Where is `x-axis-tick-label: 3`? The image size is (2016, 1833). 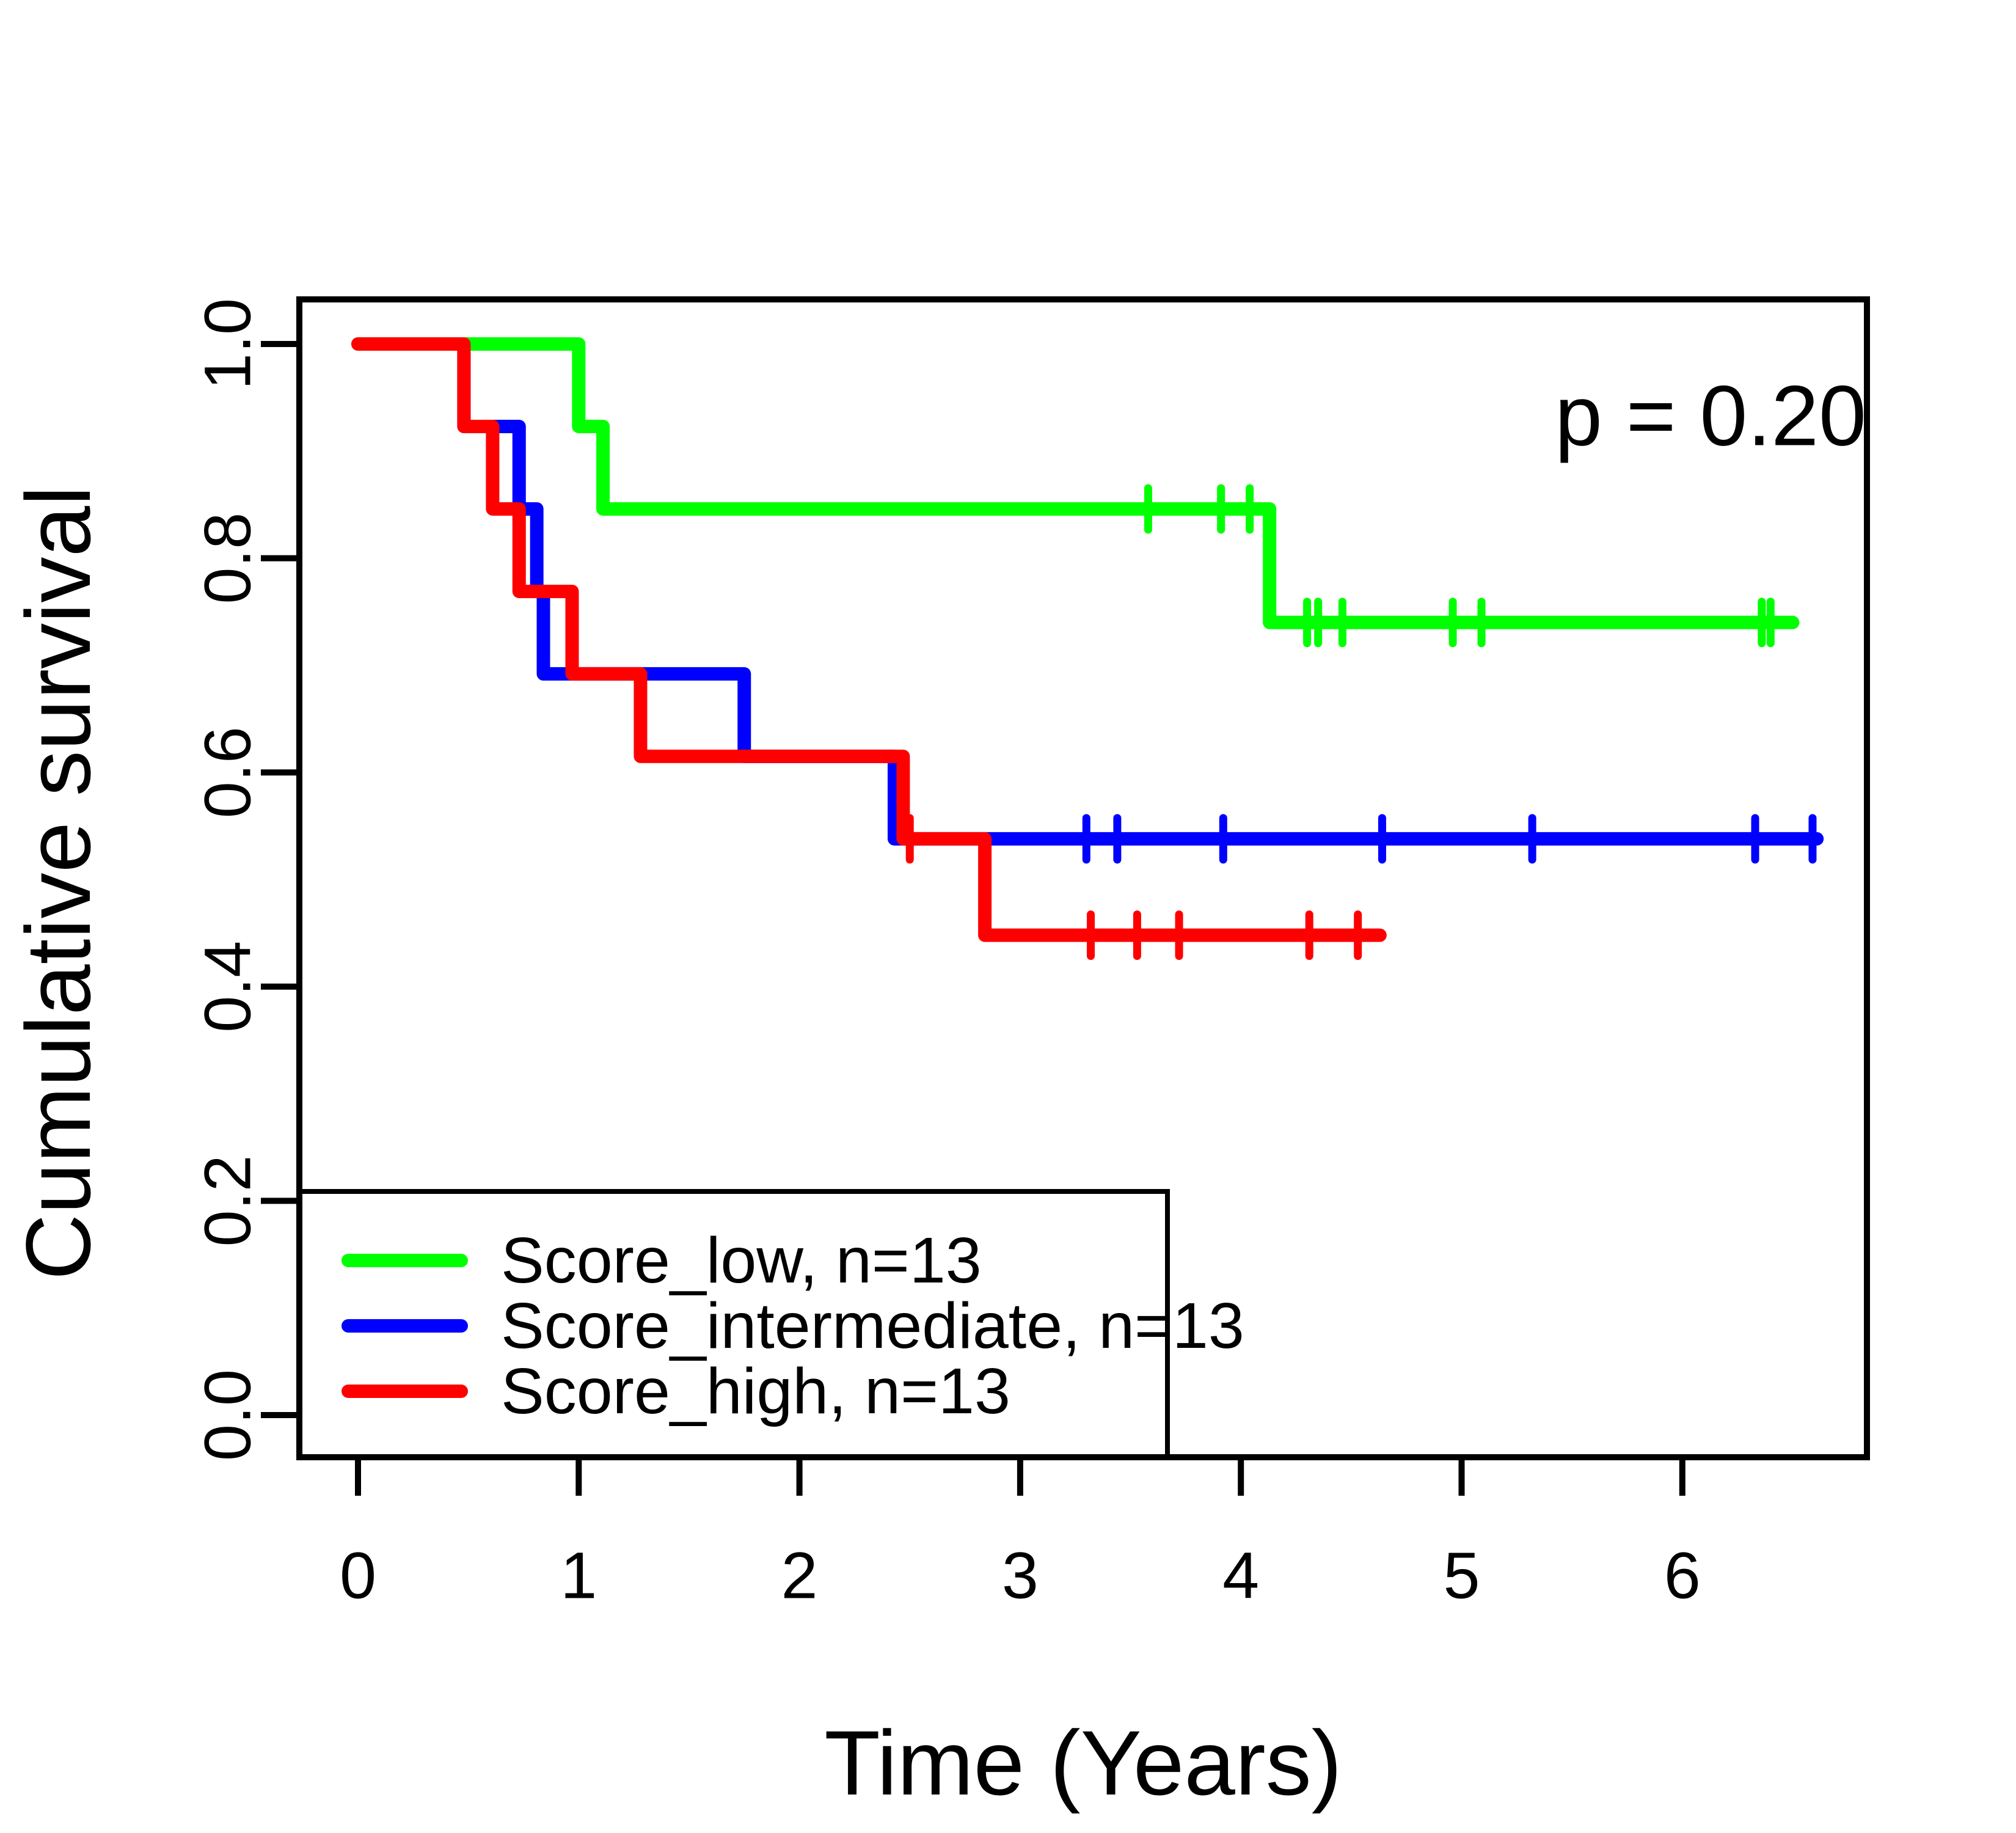 x-axis-tick-label: 3 is located at coordinates (1020, 1575).